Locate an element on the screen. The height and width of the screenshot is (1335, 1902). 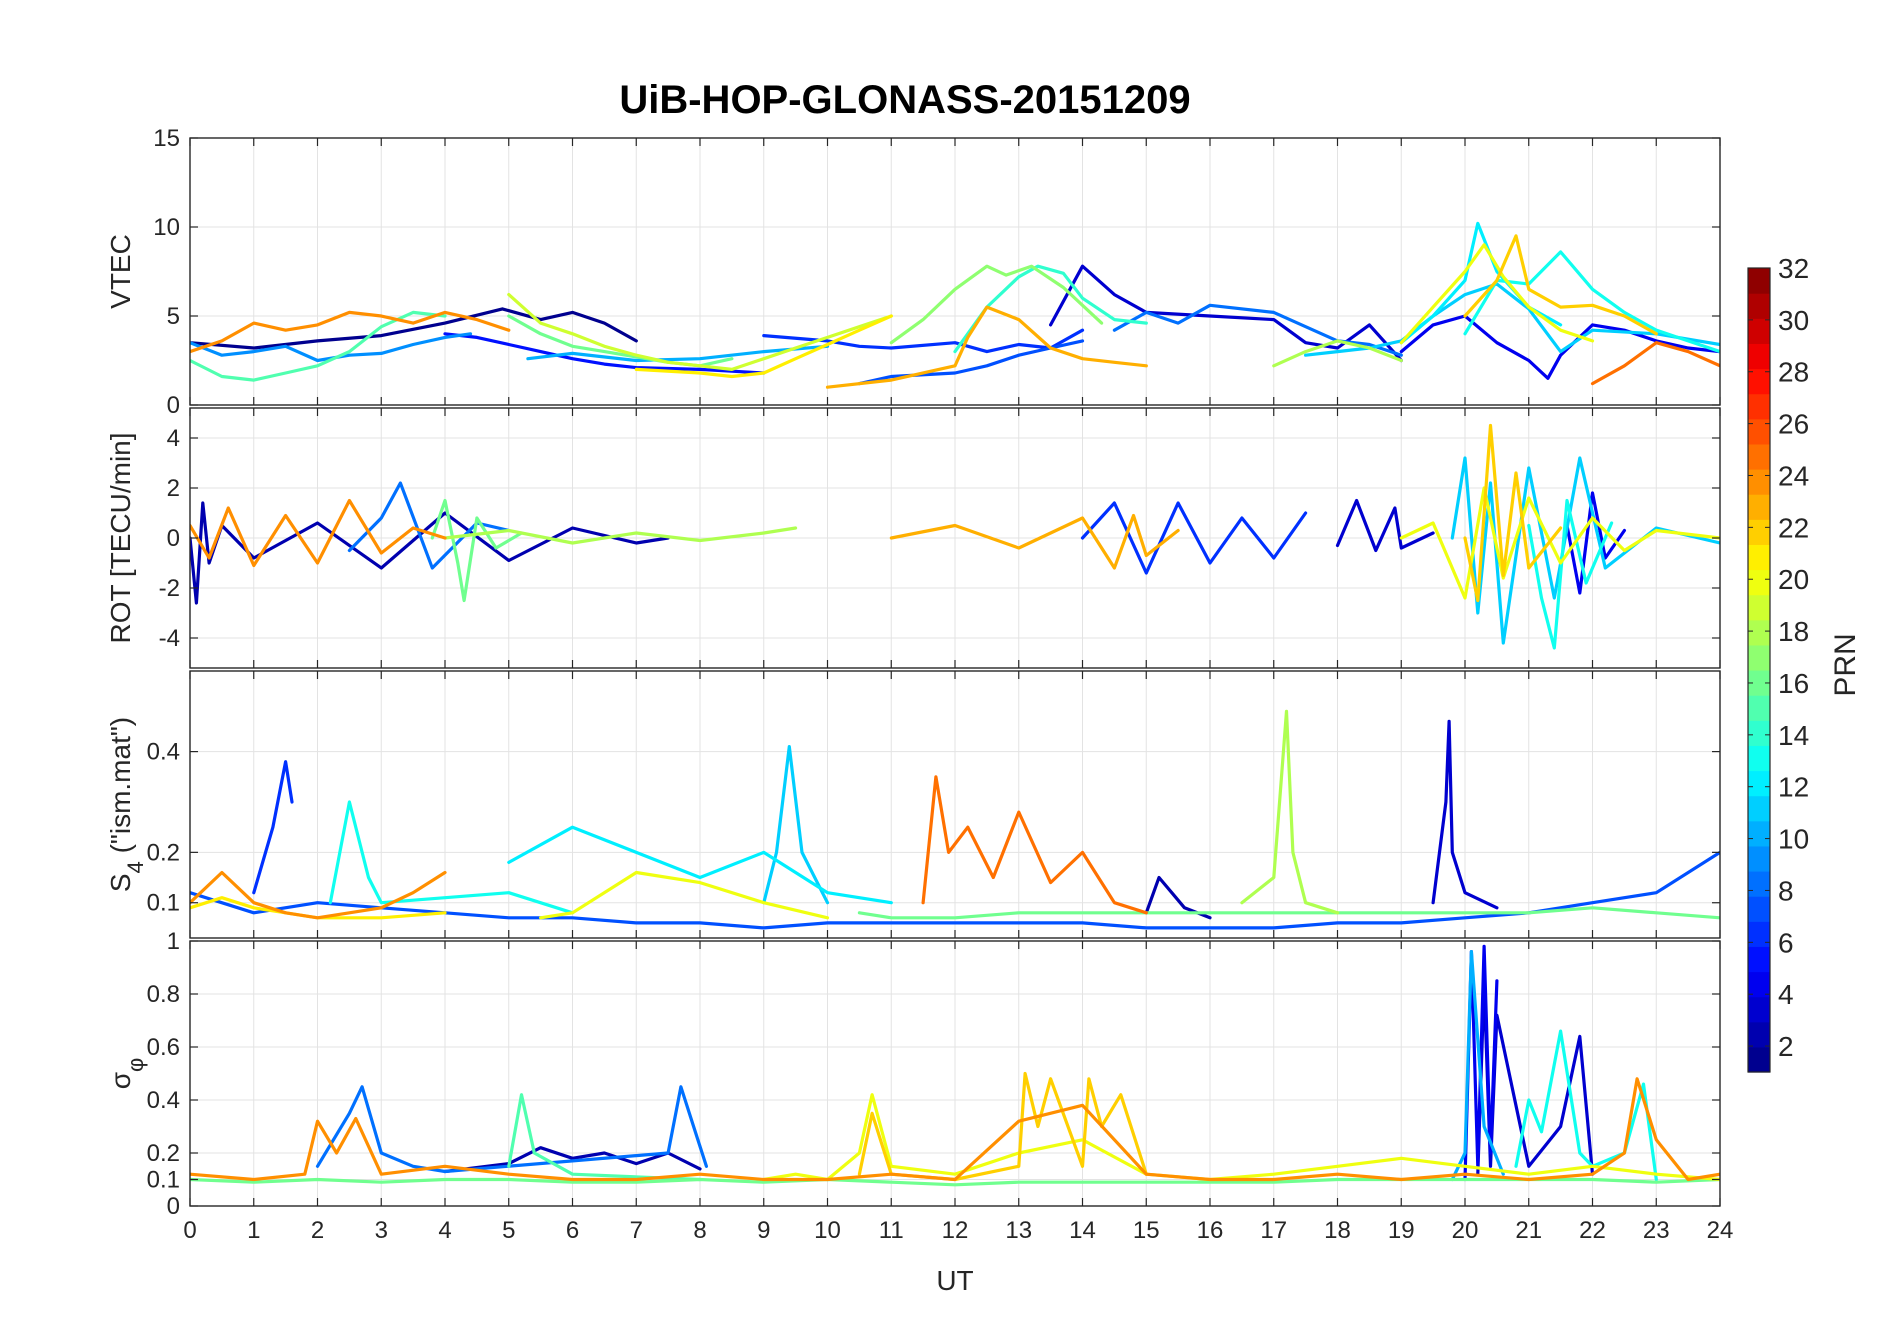
x-tick-label: 0 is located at coordinates (189, 1230).